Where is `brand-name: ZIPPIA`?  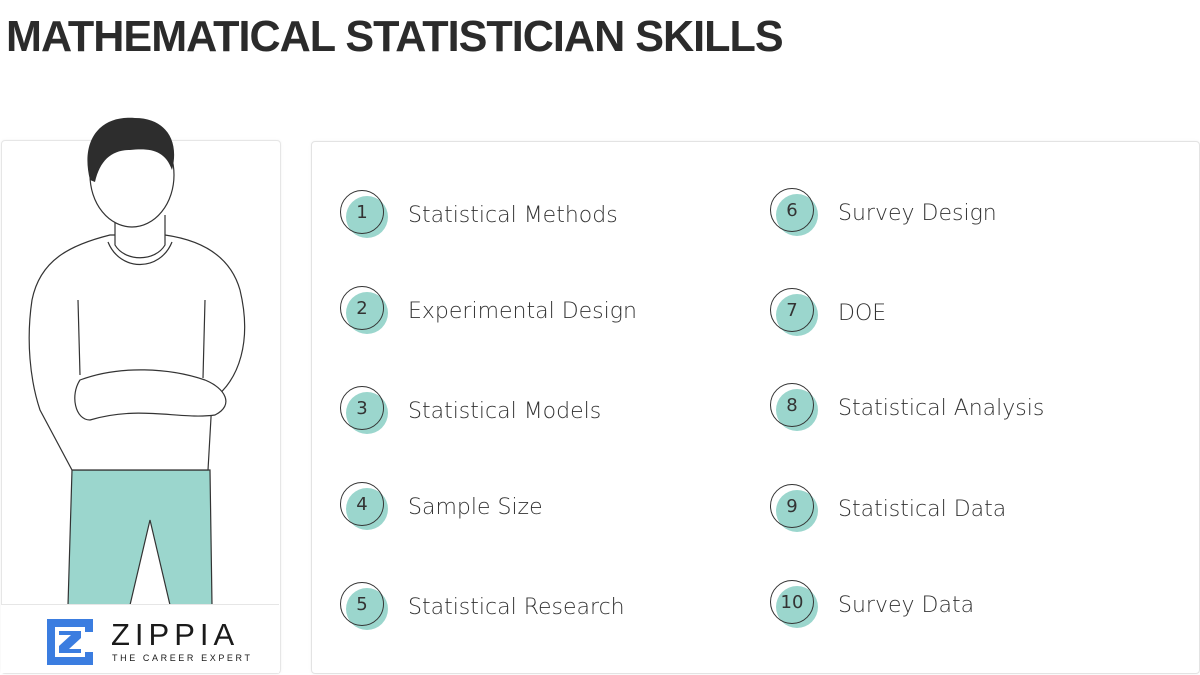
brand-name: ZIPPIA is located at coordinates (175, 634).